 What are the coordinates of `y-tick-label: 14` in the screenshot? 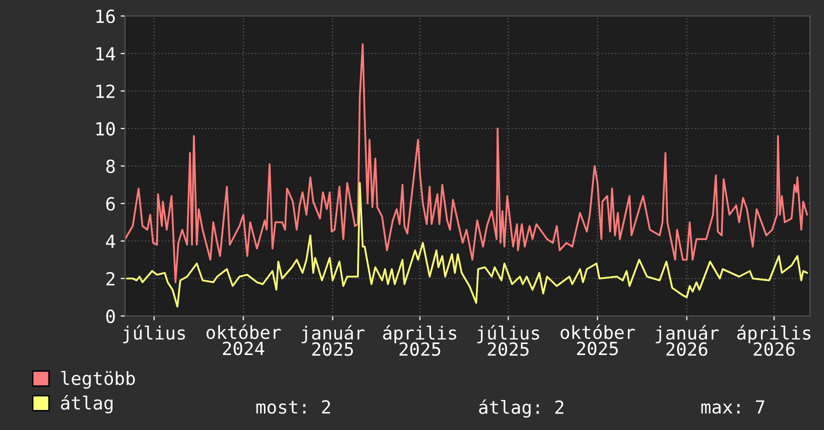 It's located at (106, 53).